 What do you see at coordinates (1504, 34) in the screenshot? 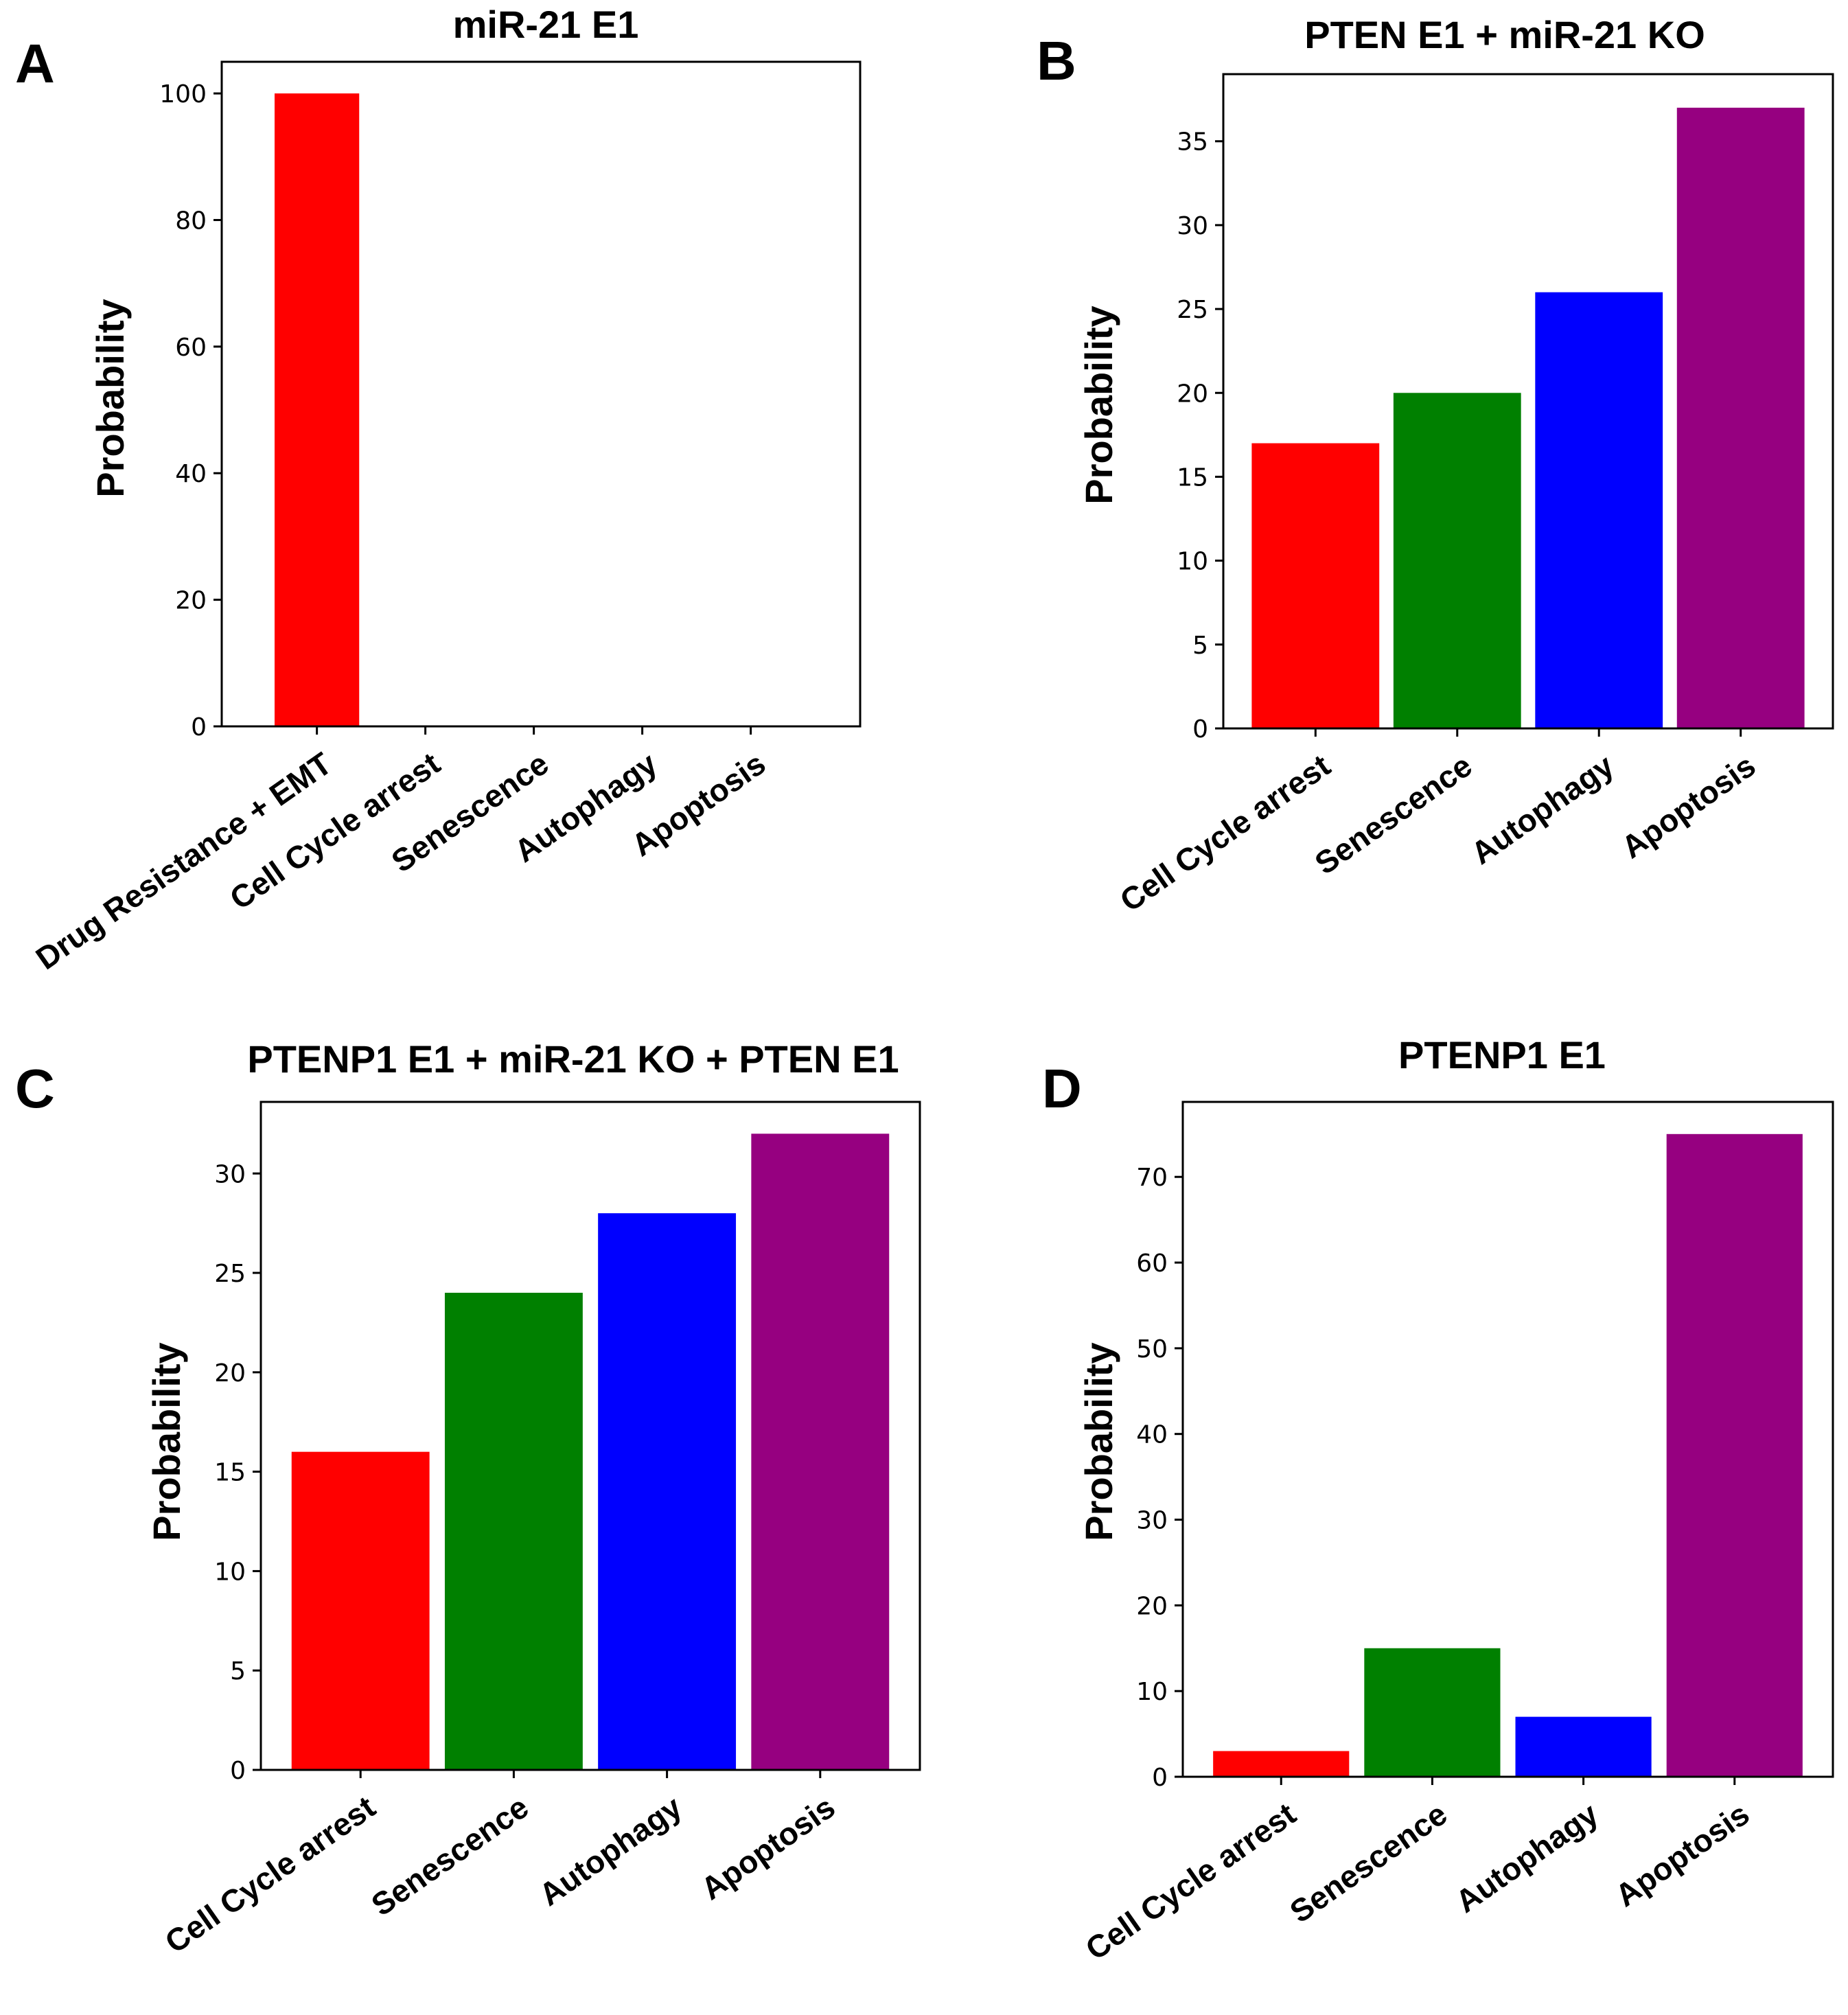
I see `chart-title: PTEN E1 + miR-21 KO` at bounding box center [1504, 34].